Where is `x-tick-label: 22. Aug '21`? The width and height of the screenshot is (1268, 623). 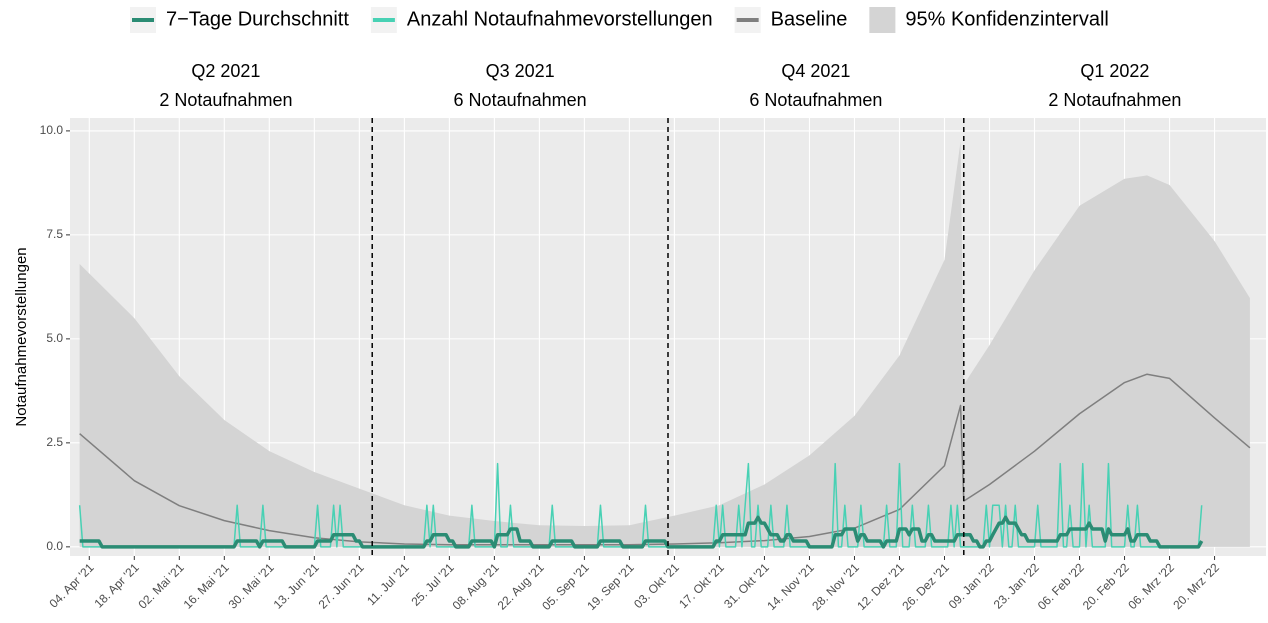
x-tick-label: 22. Aug '21 is located at coordinates (521, 586).